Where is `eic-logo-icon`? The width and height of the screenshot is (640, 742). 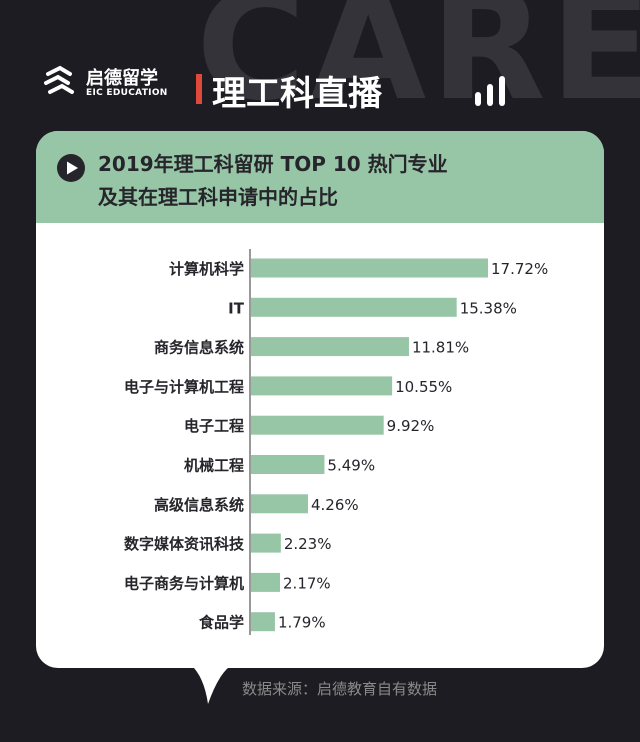 eic-logo-icon is located at coordinates (59, 79).